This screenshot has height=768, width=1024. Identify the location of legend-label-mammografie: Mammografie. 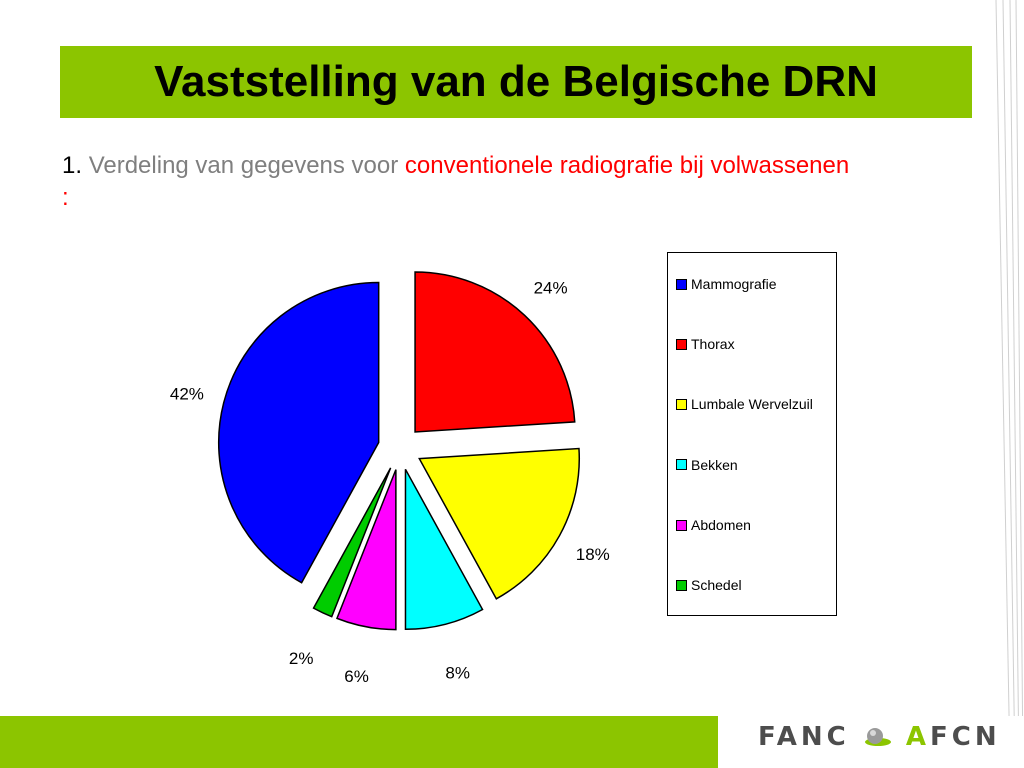
(734, 284).